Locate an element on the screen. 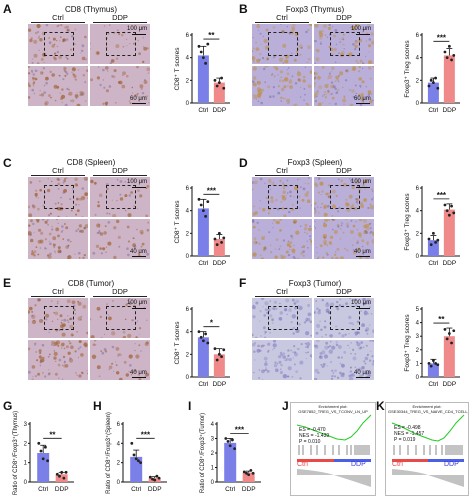 Image resolution: width=471 pixels, height=500 pixels. bar-chart-d: 0 2 4 6 Foxp3⁺ Treg scores Ctrl DDP *** is located at coordinates (432, 226).